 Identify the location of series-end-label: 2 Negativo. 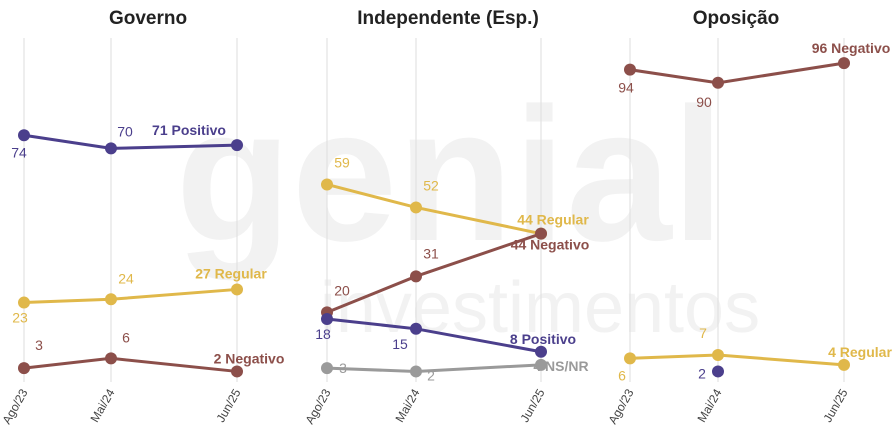
(249, 358).